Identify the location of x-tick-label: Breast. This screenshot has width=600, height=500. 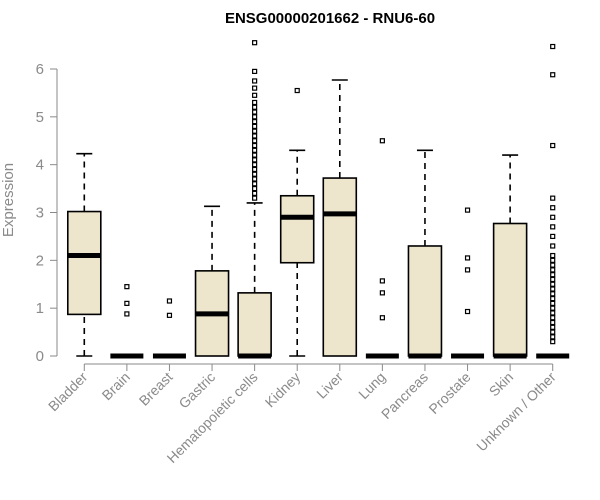
(156, 389).